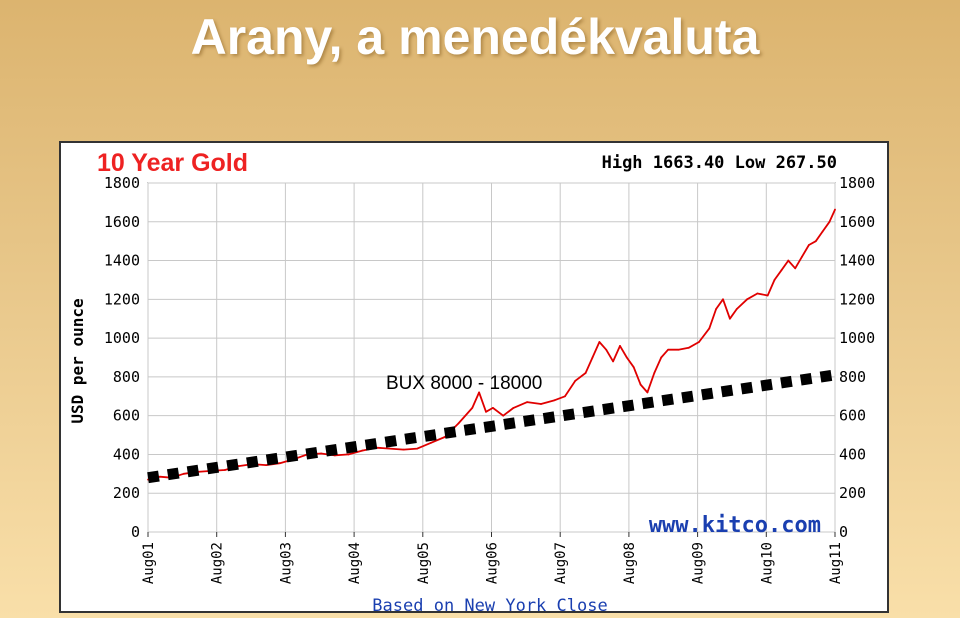  I want to click on y-tick-label-right: 1000, so click(857, 338).